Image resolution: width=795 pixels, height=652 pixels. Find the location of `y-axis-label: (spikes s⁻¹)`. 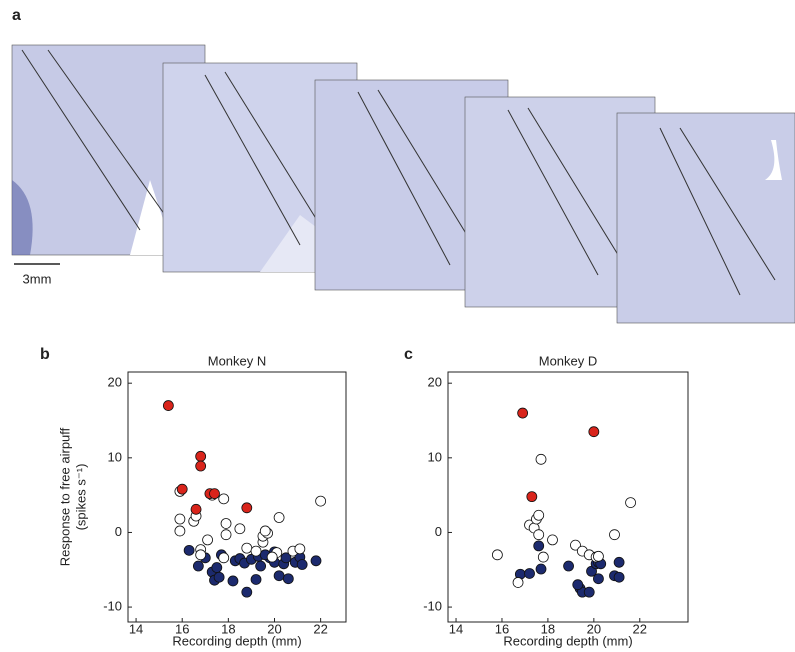

y-axis-label: (spikes s⁻¹) is located at coordinates (80, 497).